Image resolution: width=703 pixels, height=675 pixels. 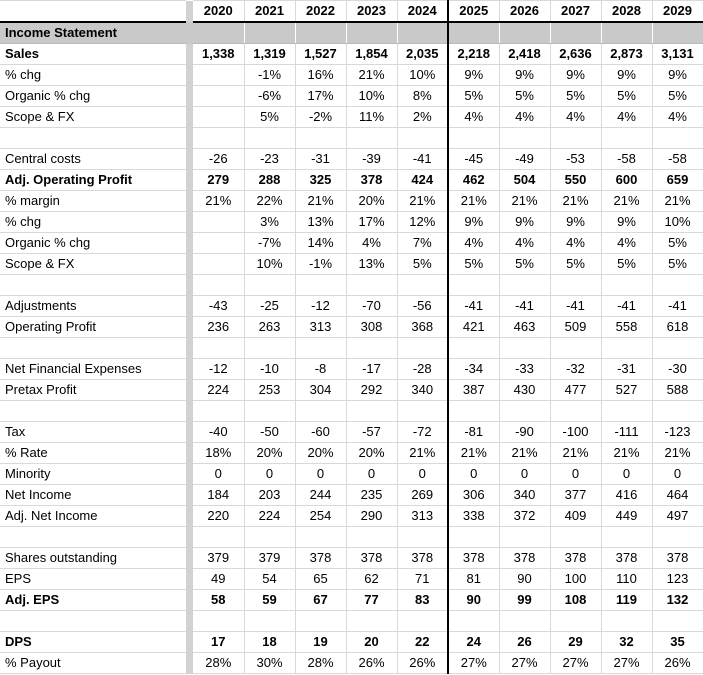 What do you see at coordinates (219, 474) in the screenshot?
I see `cell-minority-2020: 0` at bounding box center [219, 474].